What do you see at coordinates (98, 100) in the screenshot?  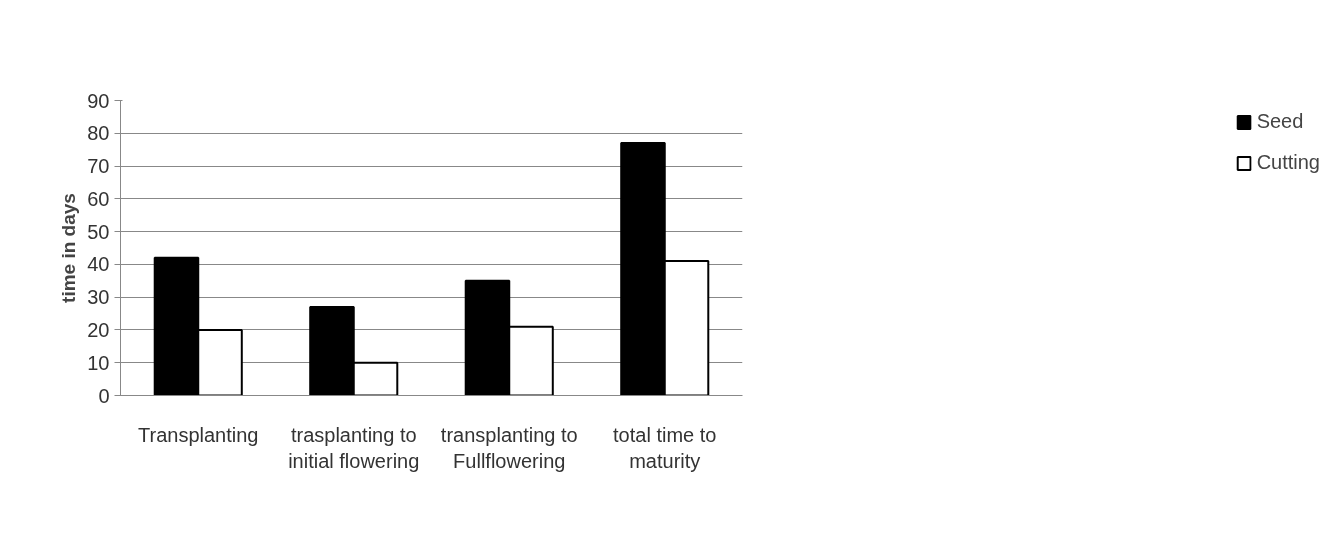 I see `y-tick-label: 90` at bounding box center [98, 100].